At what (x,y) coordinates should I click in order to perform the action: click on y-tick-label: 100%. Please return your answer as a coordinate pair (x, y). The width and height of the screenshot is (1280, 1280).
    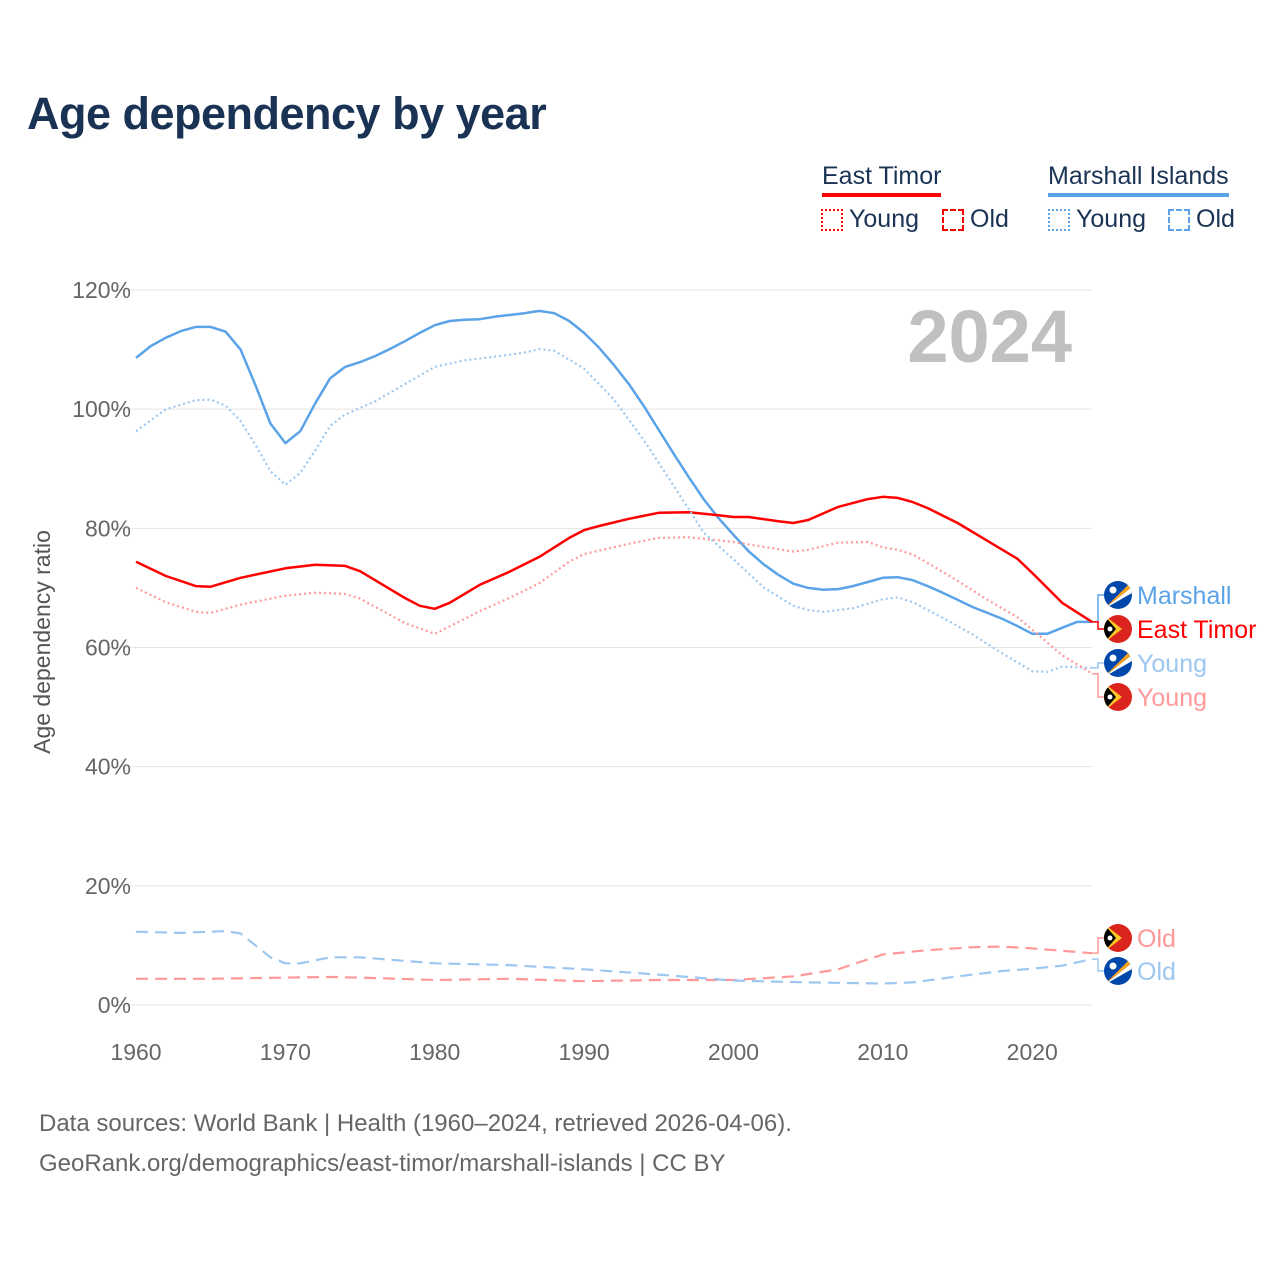
    Looking at the image, I should click on (101, 409).